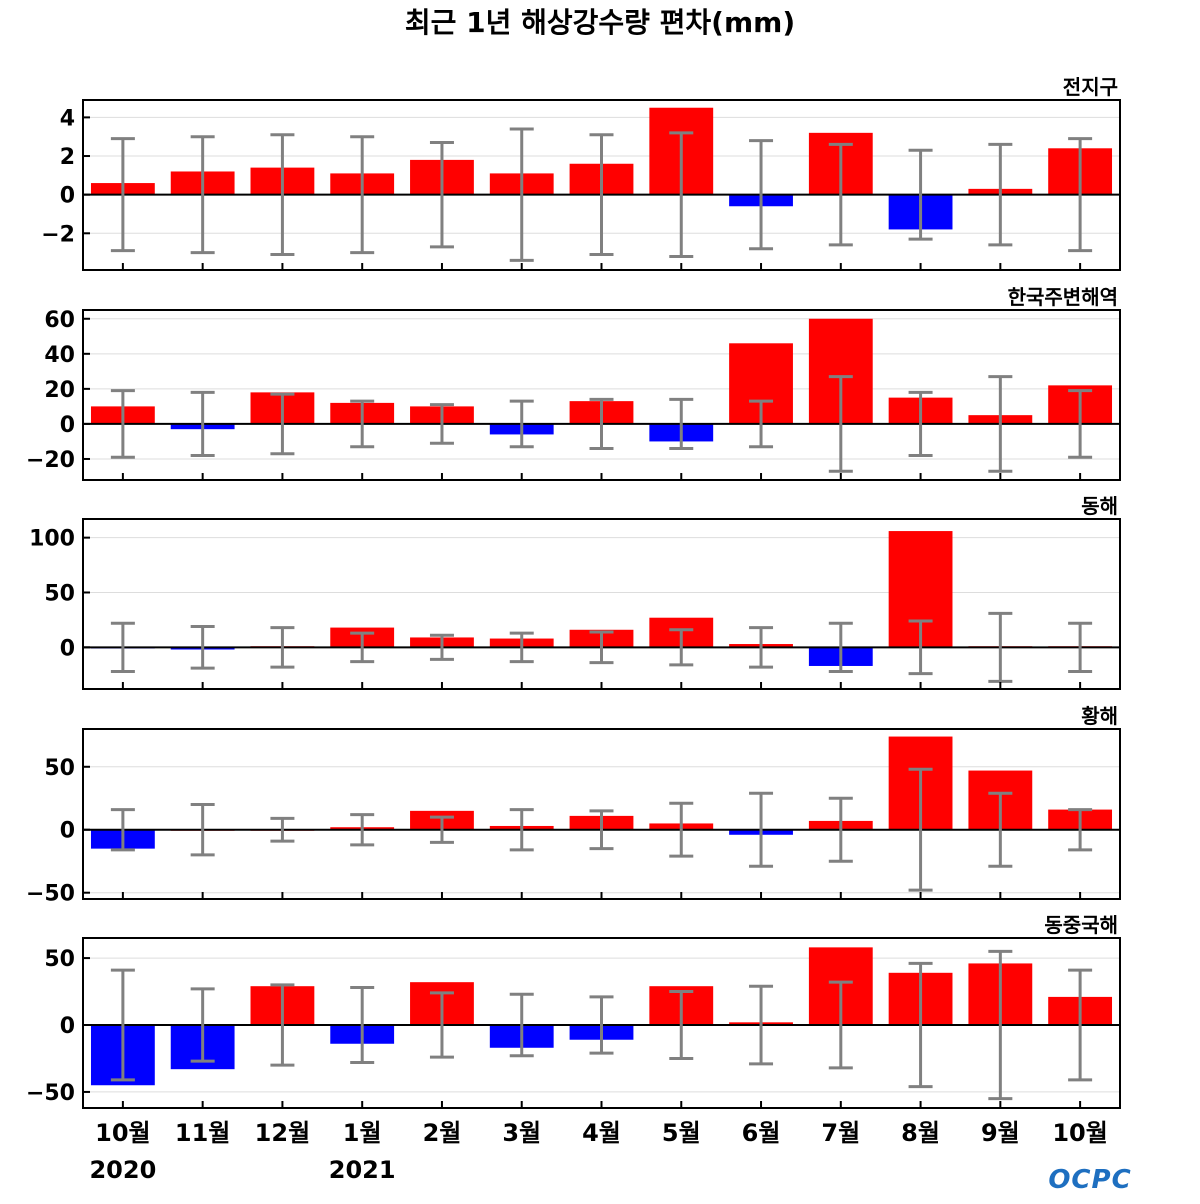  I want to click on x-tick-label: 7월, so click(840, 1133).